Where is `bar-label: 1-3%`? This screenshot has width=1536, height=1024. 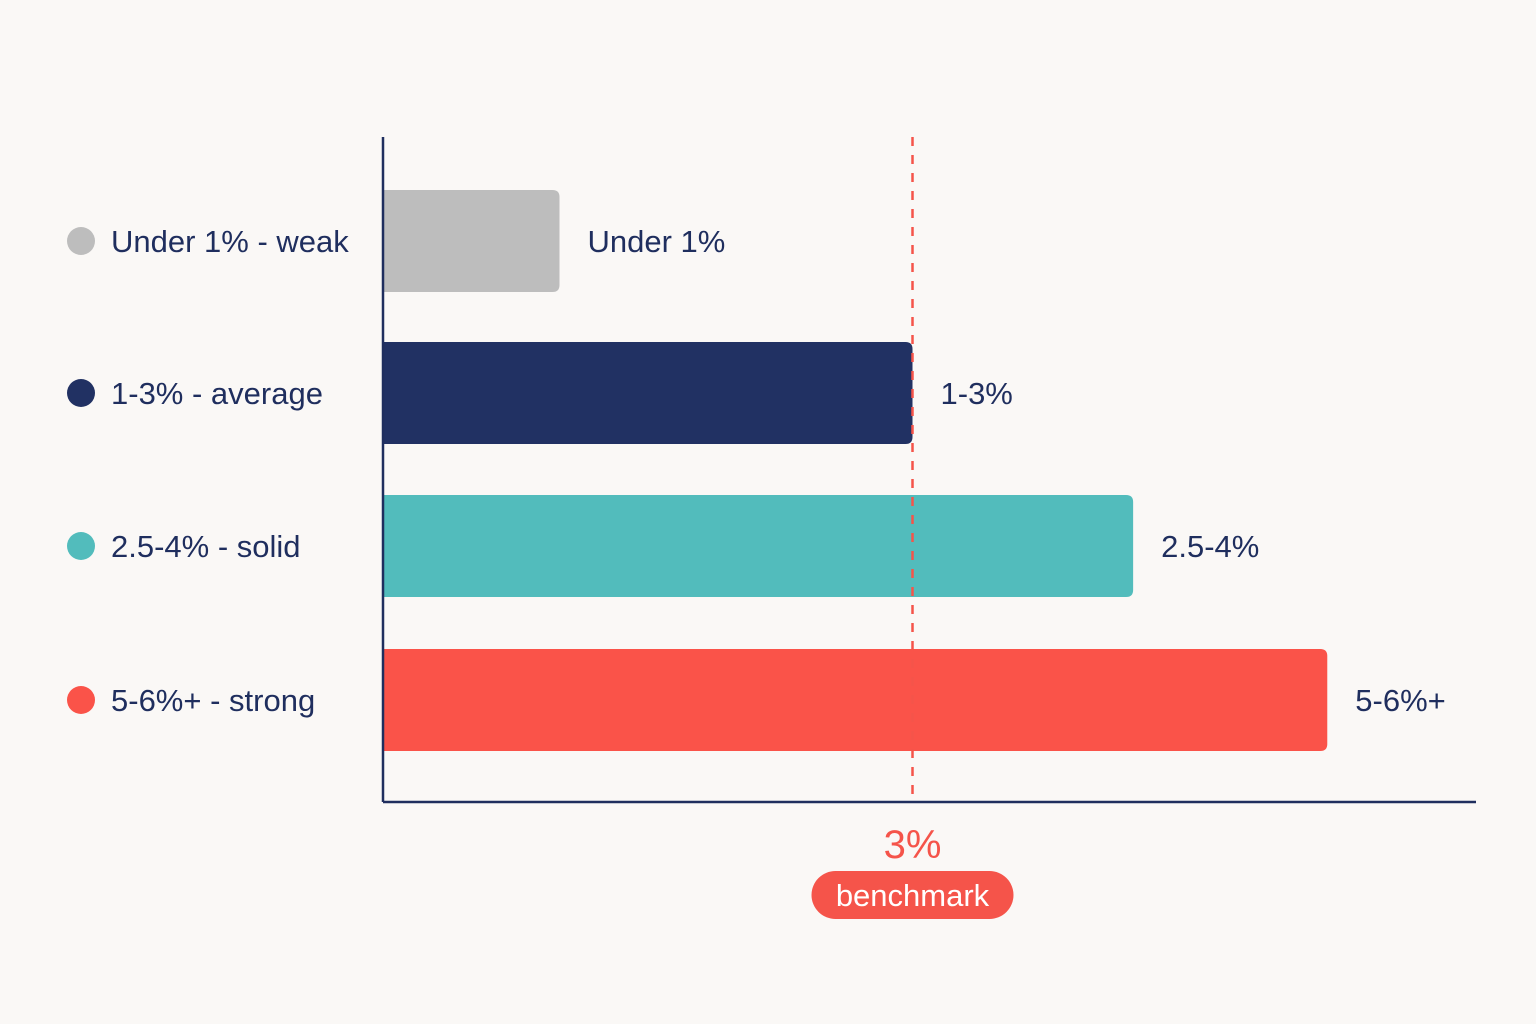 bar-label: 1-3% is located at coordinates (977, 393).